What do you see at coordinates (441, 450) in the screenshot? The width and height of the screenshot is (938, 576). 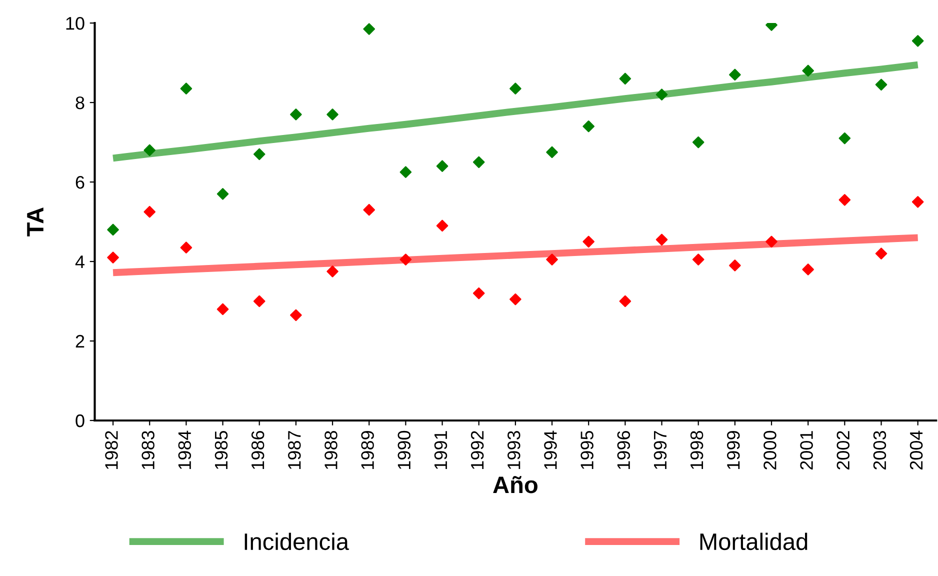 I see `x-tick-label: 1991` at bounding box center [441, 450].